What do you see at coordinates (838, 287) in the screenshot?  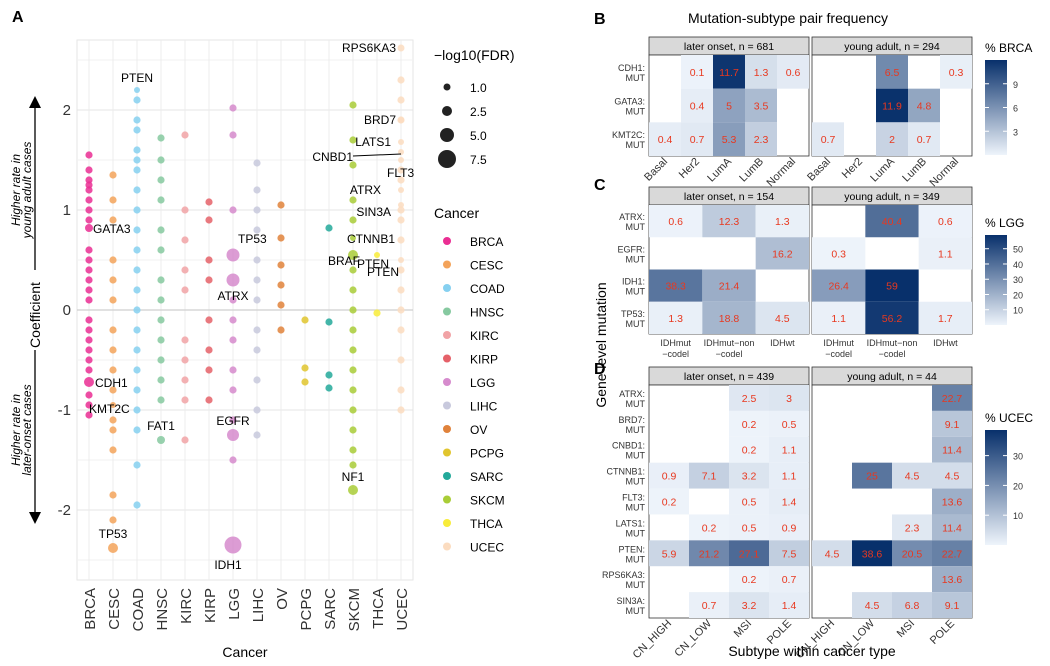 I see `cell-value: 26.4` at bounding box center [838, 287].